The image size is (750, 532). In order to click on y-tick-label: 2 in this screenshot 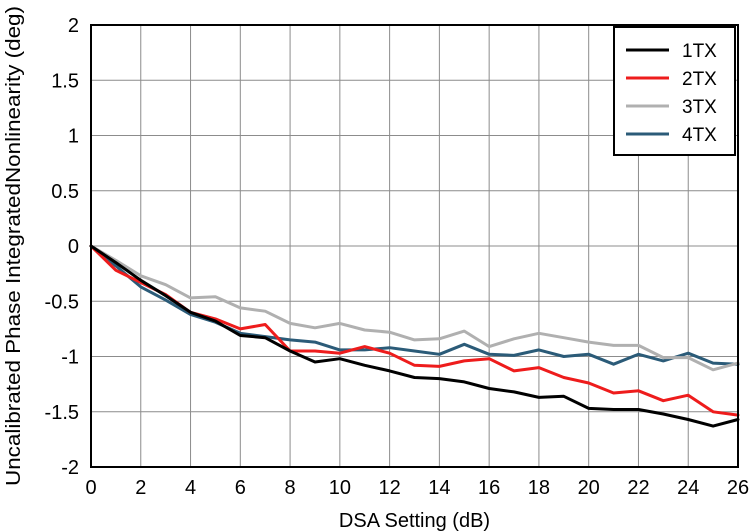, I will do `click(73, 26)`.